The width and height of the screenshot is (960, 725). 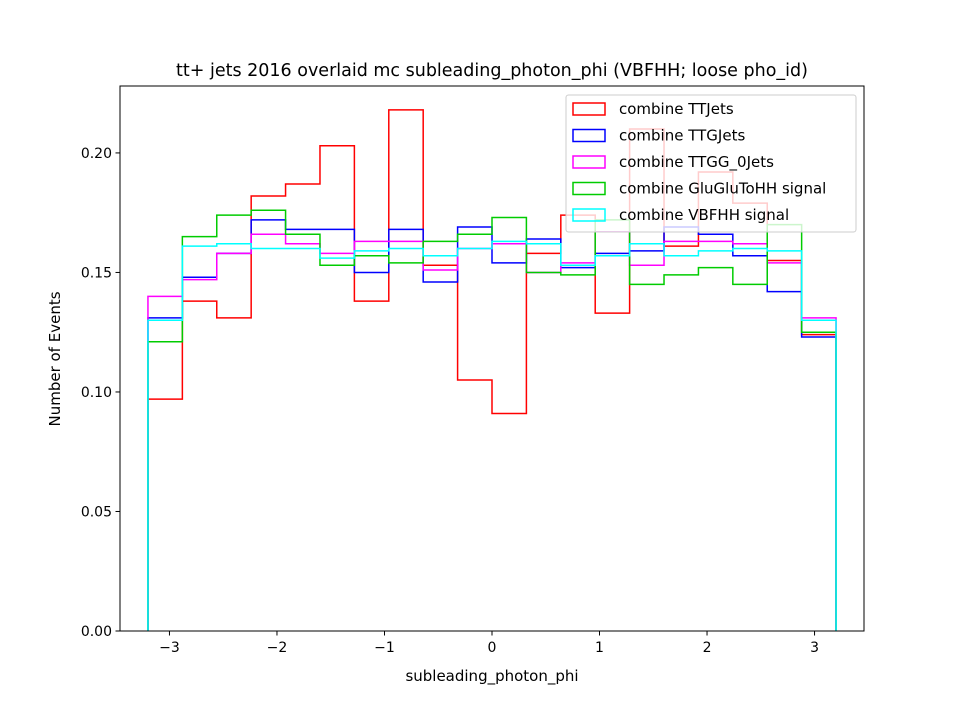 What do you see at coordinates (169, 648) in the screenshot?
I see `x-tick-label: −3` at bounding box center [169, 648].